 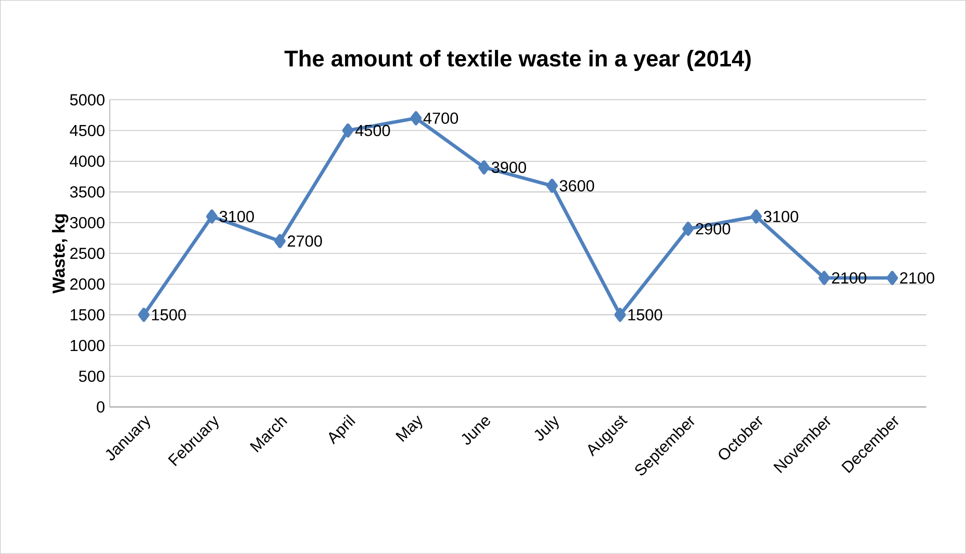 I want to click on y-tick-label: 0, so click(x=100, y=407).